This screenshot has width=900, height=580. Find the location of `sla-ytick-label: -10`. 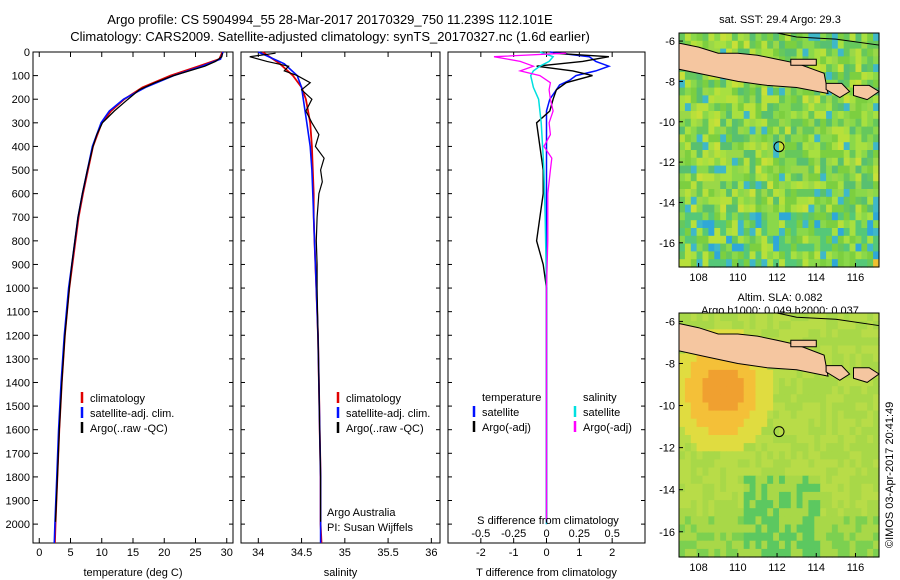

sla-ytick-label: -10 is located at coordinates (667, 407).